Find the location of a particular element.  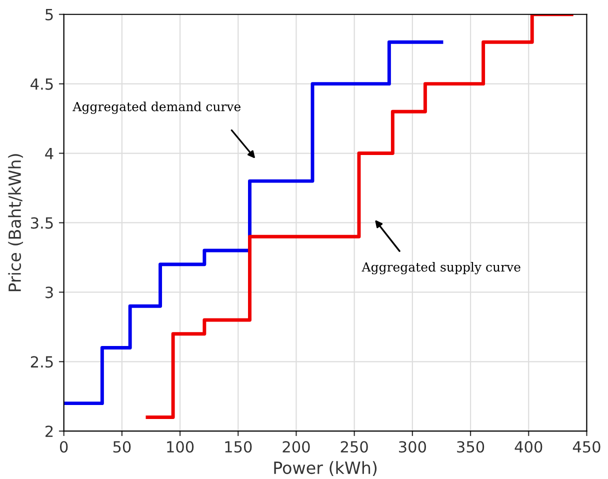

x-tick-label: 50 is located at coordinates (122, 447).